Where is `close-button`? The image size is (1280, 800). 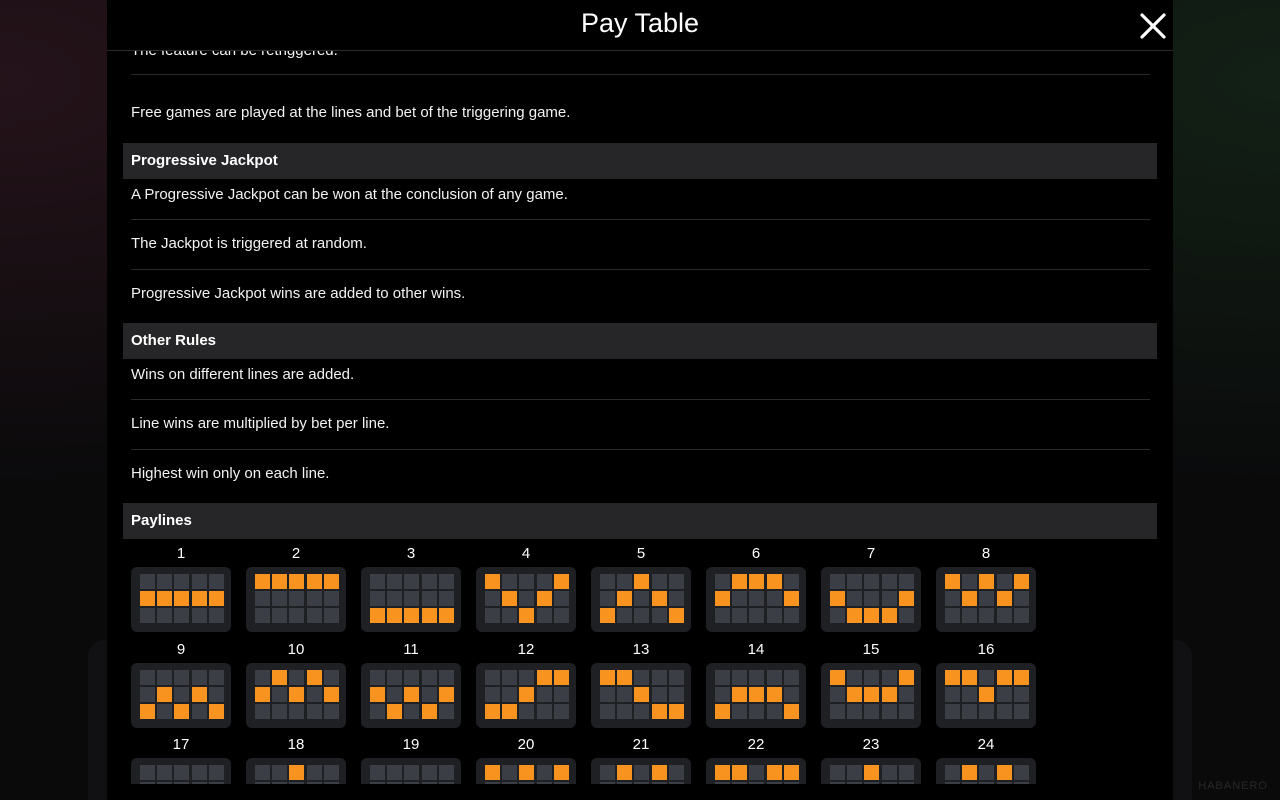
close-button is located at coordinates (1153, 26).